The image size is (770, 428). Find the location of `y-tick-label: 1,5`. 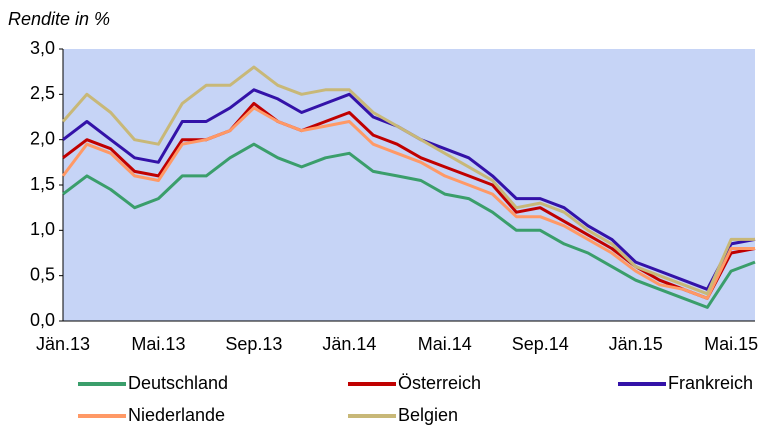

y-tick-label: 1,5 is located at coordinates (42, 184).